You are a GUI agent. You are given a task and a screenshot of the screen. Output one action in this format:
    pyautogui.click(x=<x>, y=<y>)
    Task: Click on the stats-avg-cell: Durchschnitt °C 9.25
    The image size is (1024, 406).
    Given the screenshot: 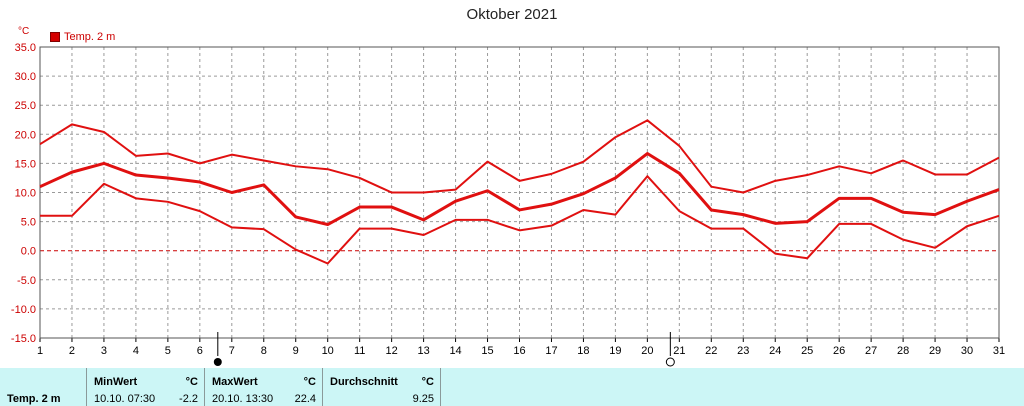 What is the action you would take?
    pyautogui.click(x=382, y=387)
    